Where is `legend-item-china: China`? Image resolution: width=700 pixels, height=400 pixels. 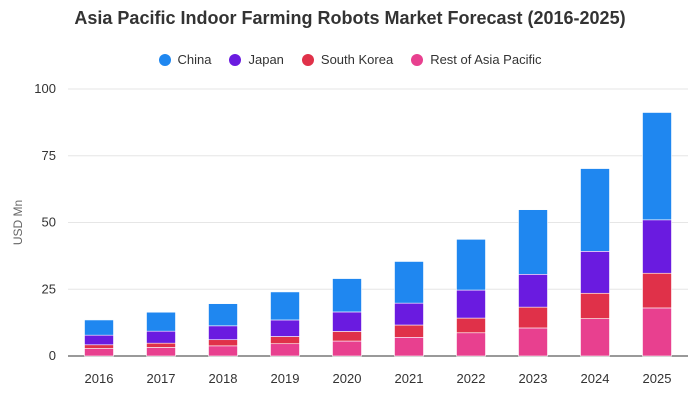 legend-item-china: China is located at coordinates (185, 59).